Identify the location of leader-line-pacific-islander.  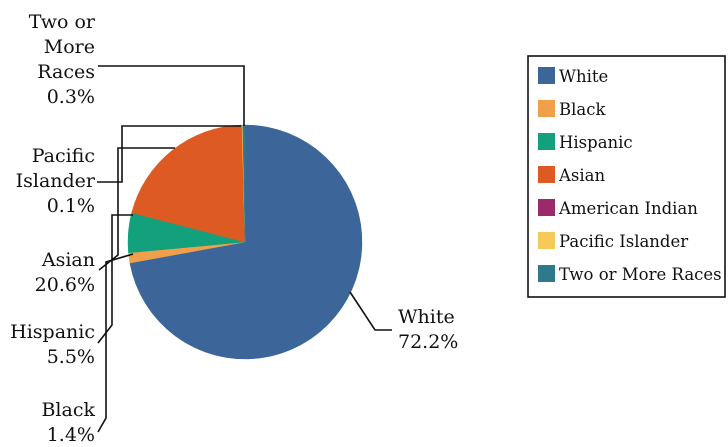
(169, 154).